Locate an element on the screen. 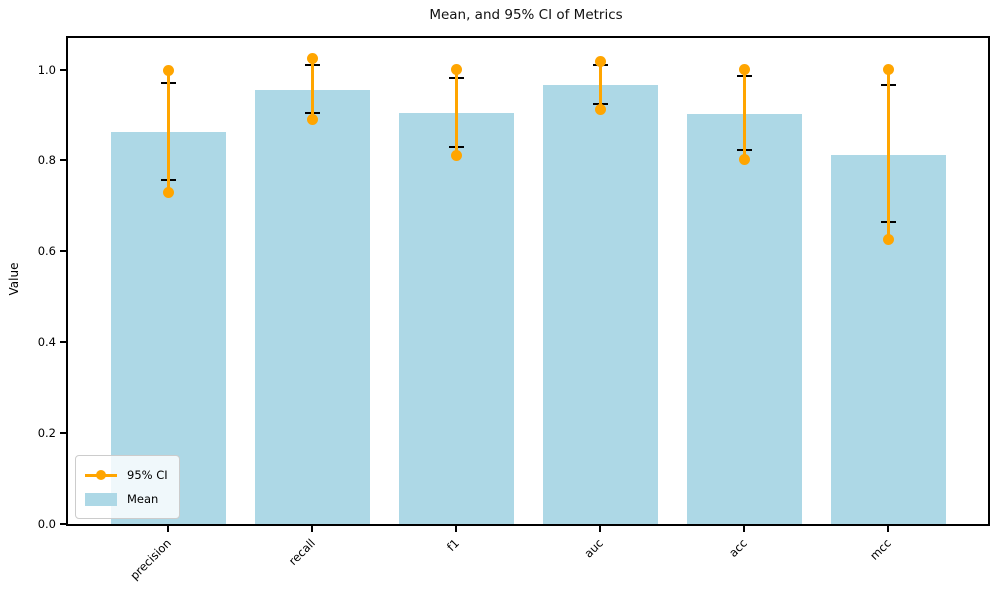  chart-title: Mean, and 95% CI of Metrics is located at coordinates (526, 15).